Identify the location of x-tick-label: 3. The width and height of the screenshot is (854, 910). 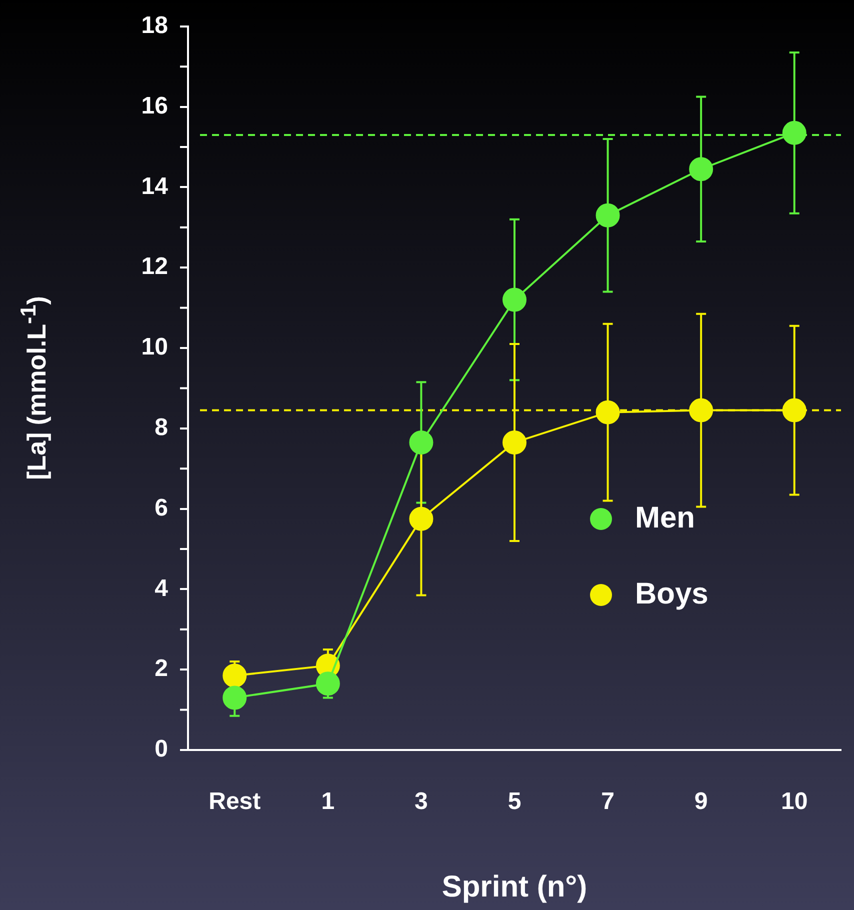
(421, 802).